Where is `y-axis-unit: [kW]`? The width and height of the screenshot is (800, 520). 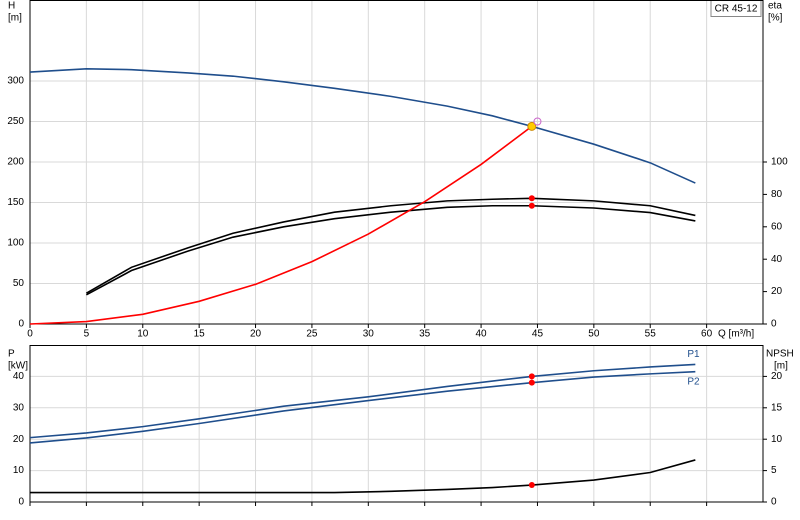
y-axis-unit: [kW] is located at coordinates (18, 366).